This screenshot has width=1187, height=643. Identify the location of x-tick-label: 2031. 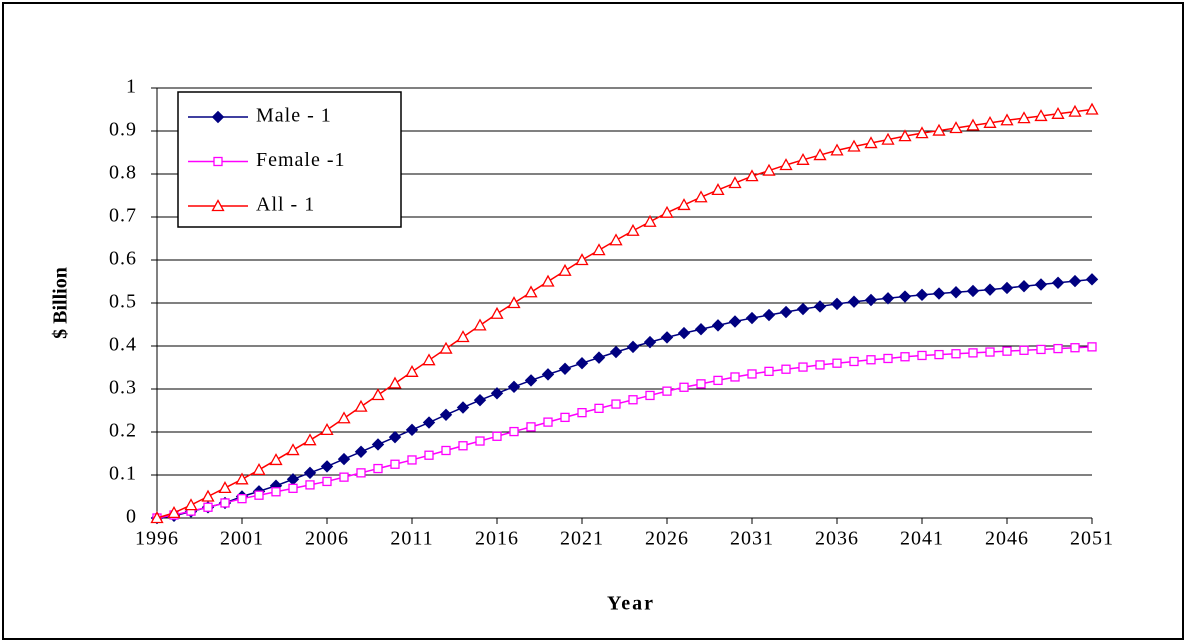
(752, 539).